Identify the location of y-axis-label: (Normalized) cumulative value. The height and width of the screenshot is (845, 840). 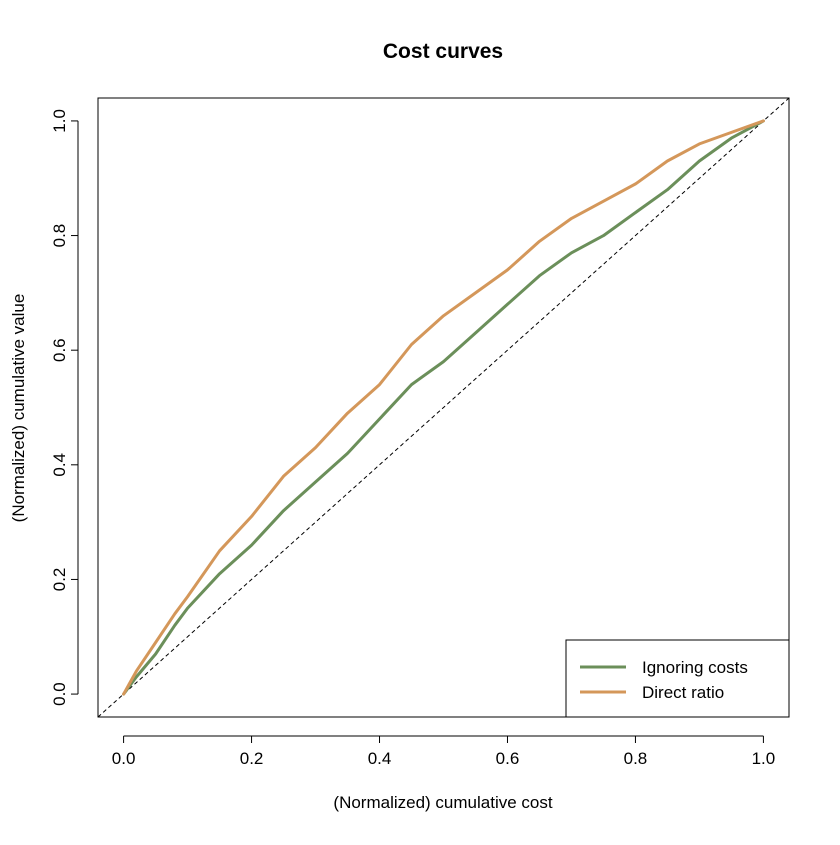
(18, 408).